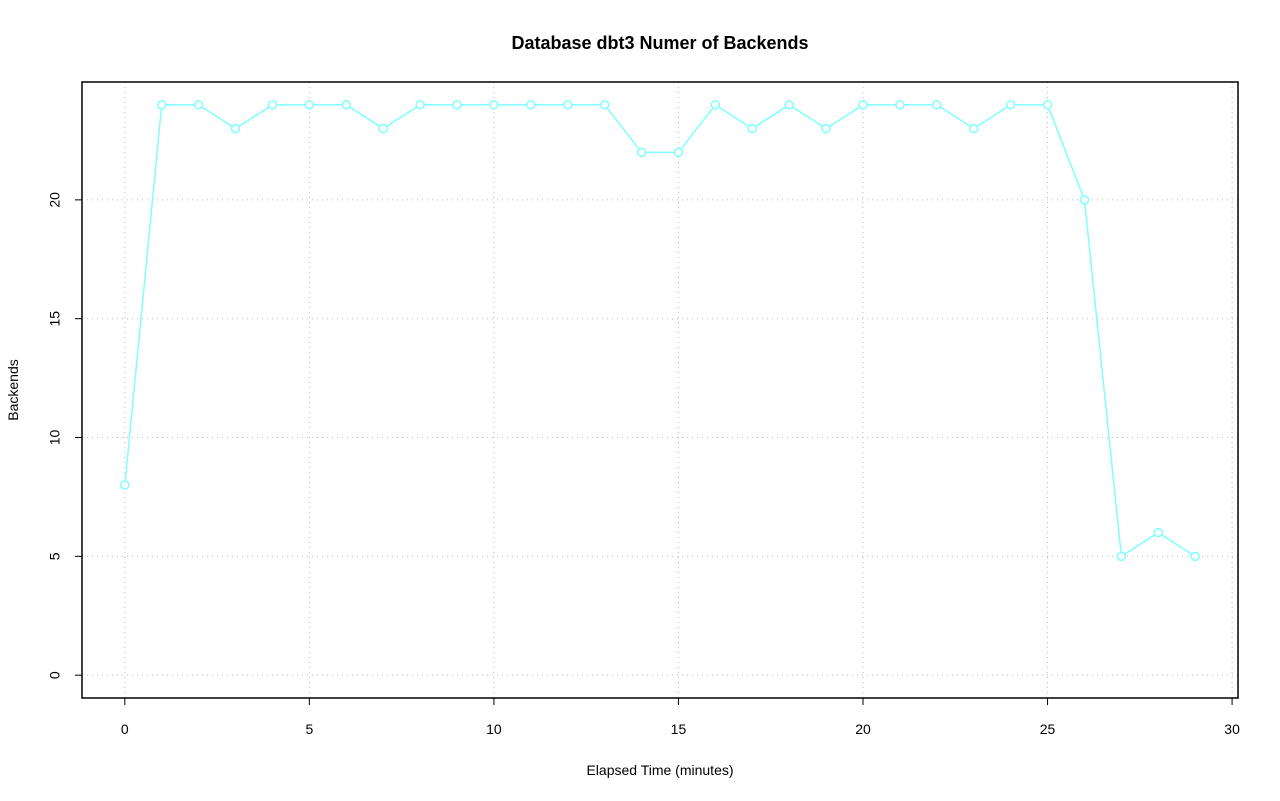  Describe the element at coordinates (679, 729) in the screenshot. I see `x-tick-label: 15` at that location.